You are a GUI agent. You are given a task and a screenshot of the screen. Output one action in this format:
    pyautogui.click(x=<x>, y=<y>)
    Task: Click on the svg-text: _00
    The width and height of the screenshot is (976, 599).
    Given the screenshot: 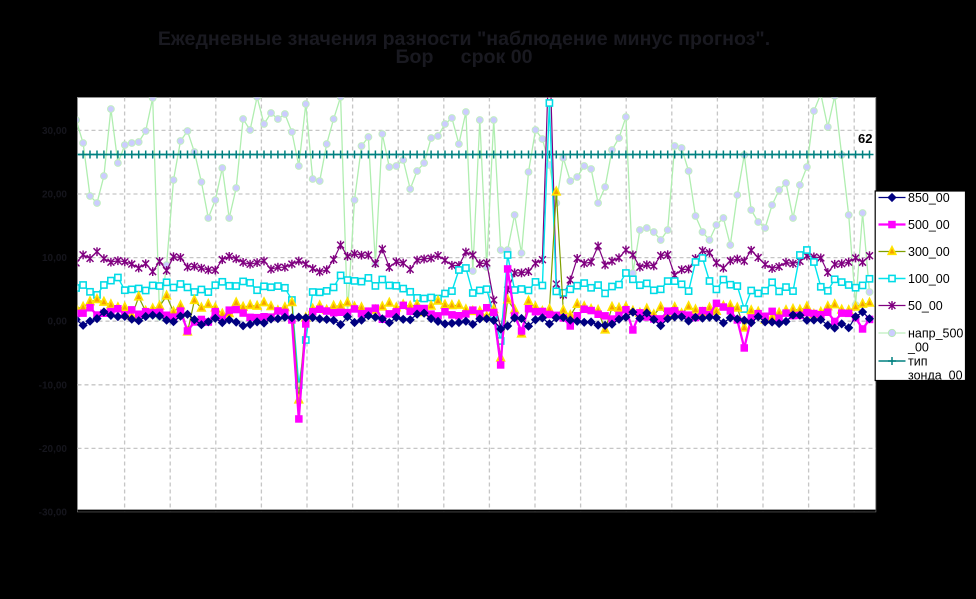 What is the action you would take?
    pyautogui.click(x=918, y=348)
    